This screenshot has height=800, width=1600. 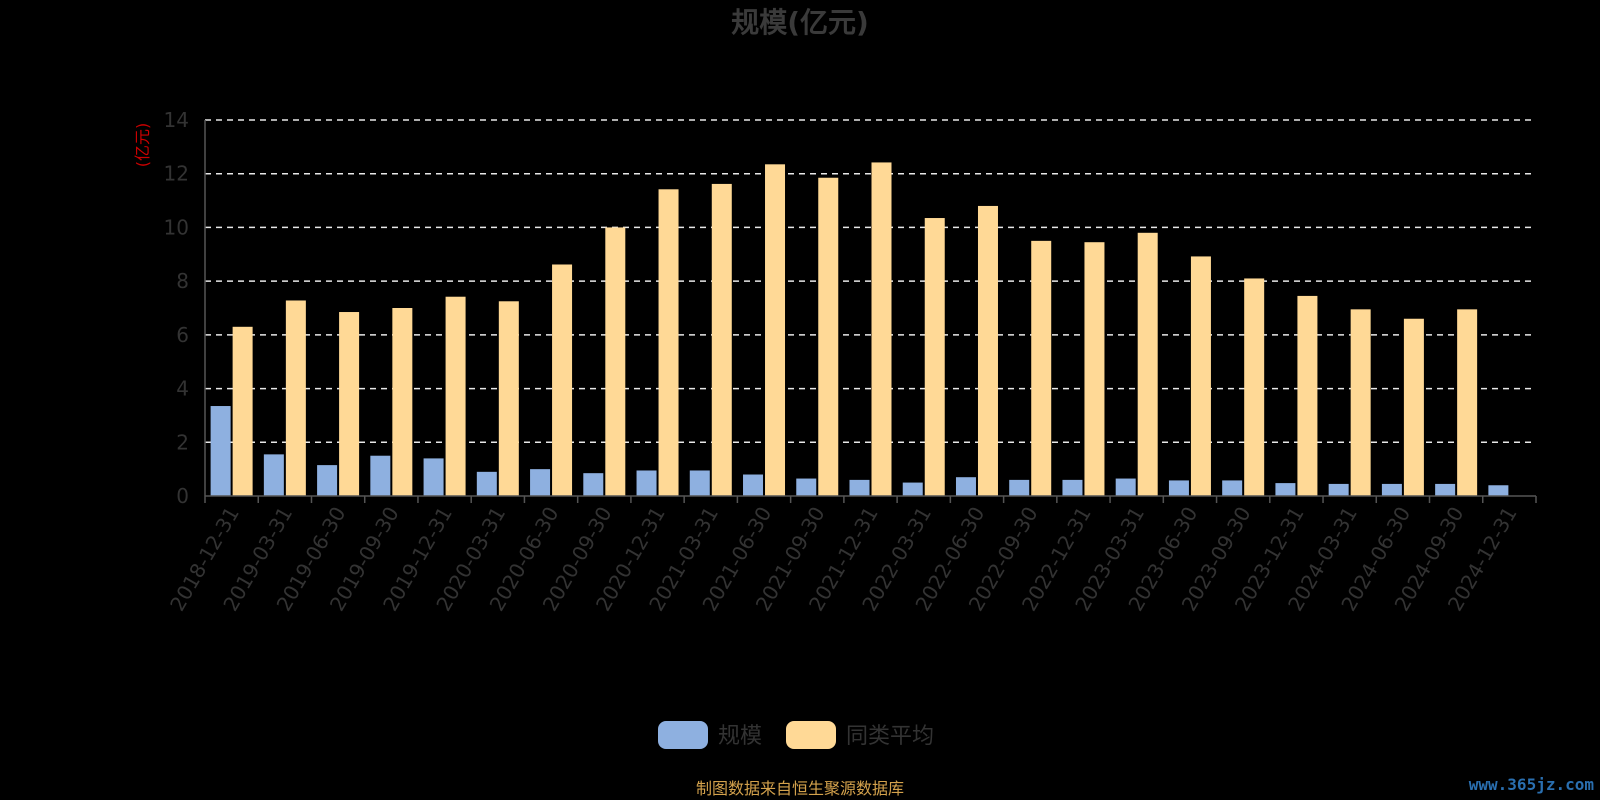 I want to click on legend-label: 同类平均, so click(x=890, y=736).